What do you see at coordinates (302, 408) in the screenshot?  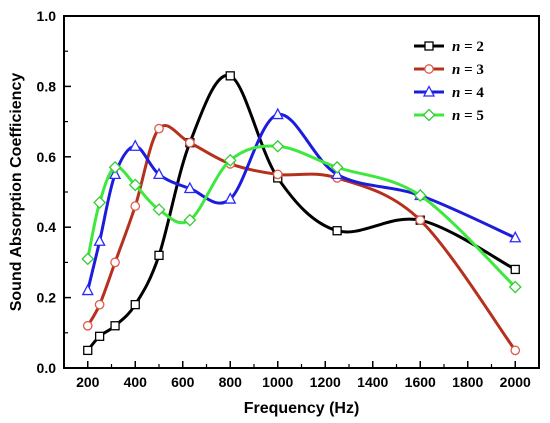 I see `x-axis-title: Frequency (Hz)` at bounding box center [302, 408].